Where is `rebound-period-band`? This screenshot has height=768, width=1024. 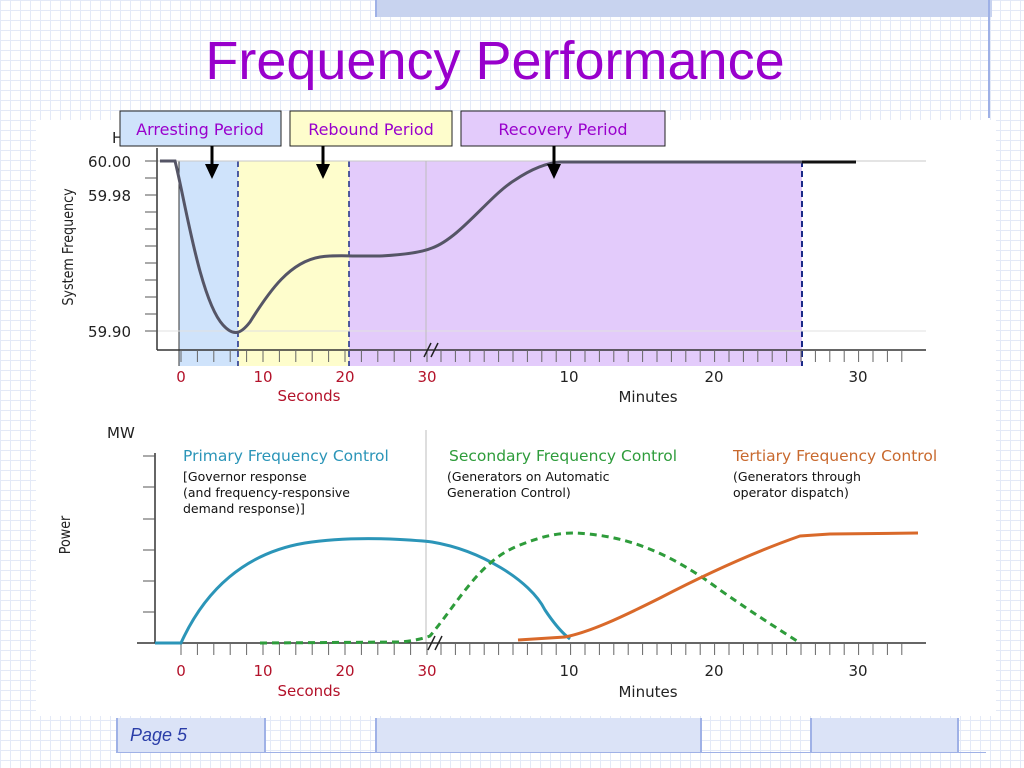 rebound-period-band is located at coordinates (293, 263).